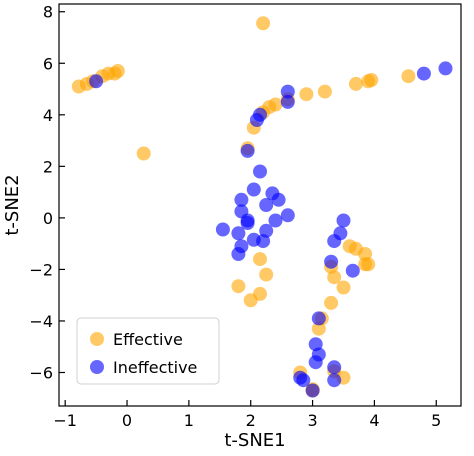  I want to click on y-tick-label: 6, so click(48, 63).